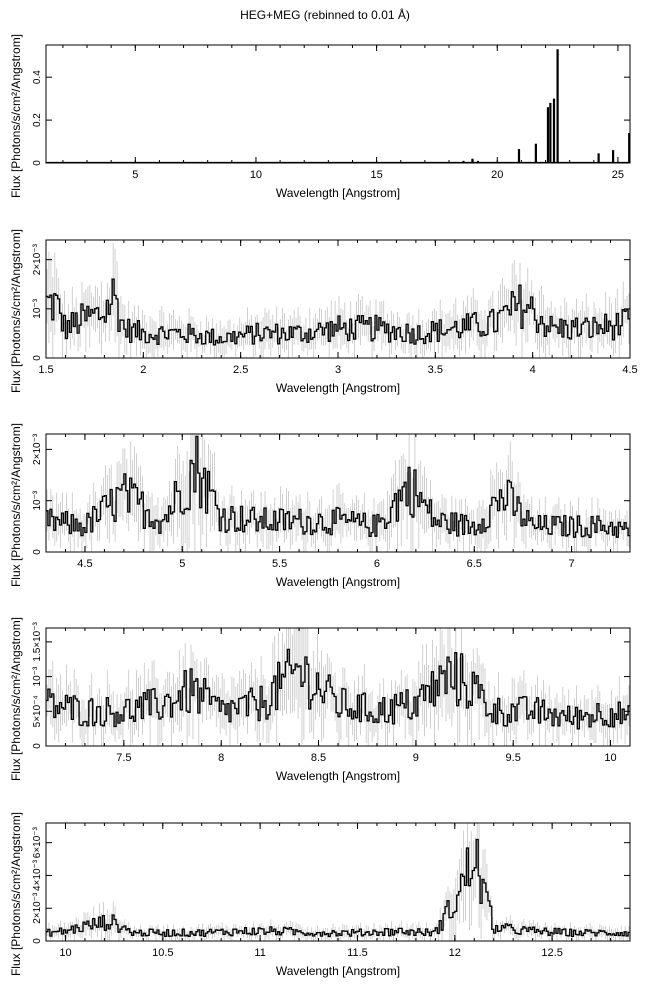 The width and height of the screenshot is (650, 991). I want to click on x-tick-label: 3.5, so click(435, 370).